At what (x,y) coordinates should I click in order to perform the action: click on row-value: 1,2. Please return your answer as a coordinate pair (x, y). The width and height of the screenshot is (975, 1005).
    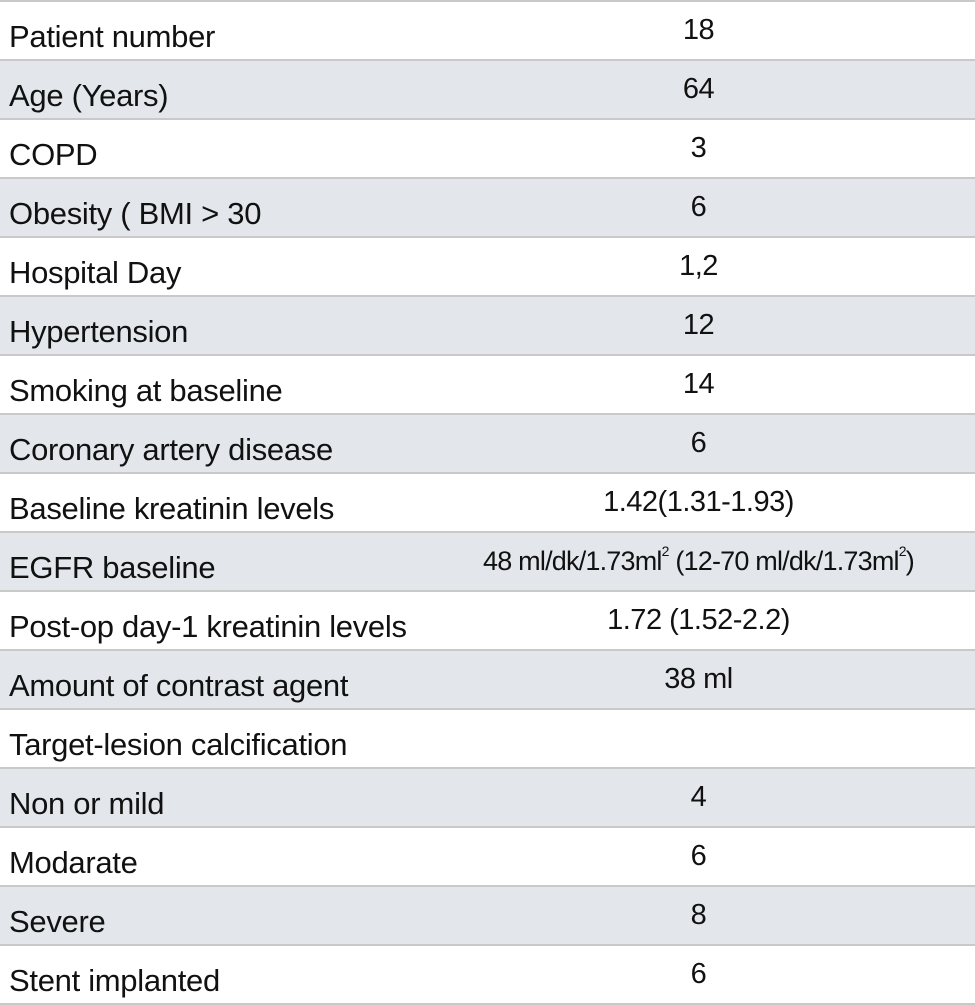
    Looking at the image, I should click on (698, 266).